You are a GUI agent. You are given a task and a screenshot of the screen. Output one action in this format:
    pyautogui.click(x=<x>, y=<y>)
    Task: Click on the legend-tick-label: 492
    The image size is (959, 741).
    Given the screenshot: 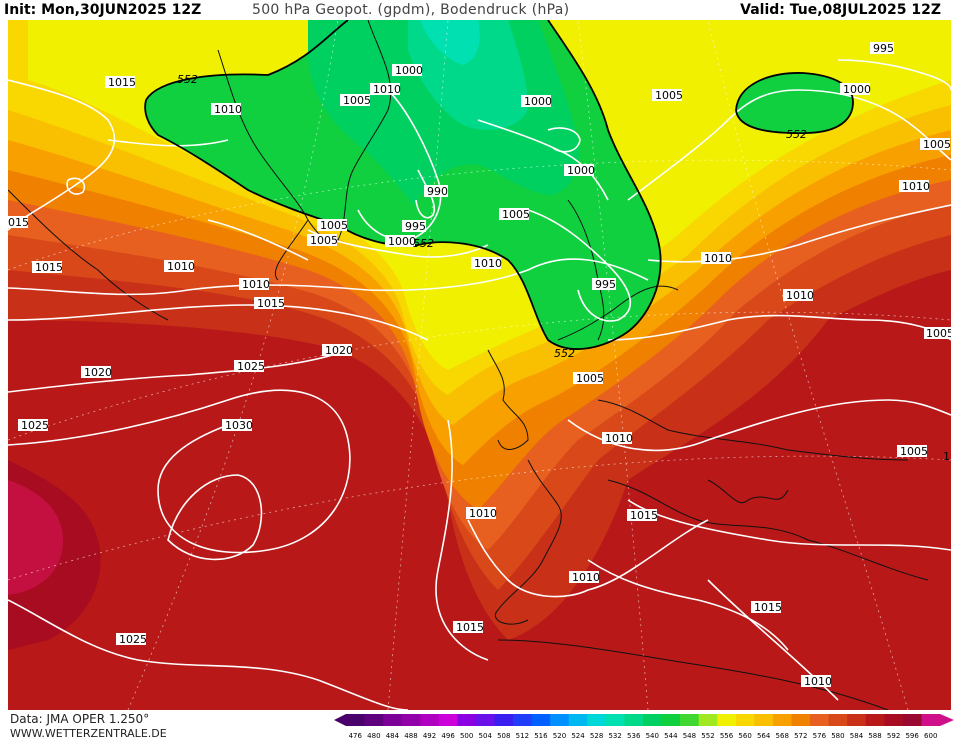 What is the action you would take?
    pyautogui.click(x=429, y=736)
    